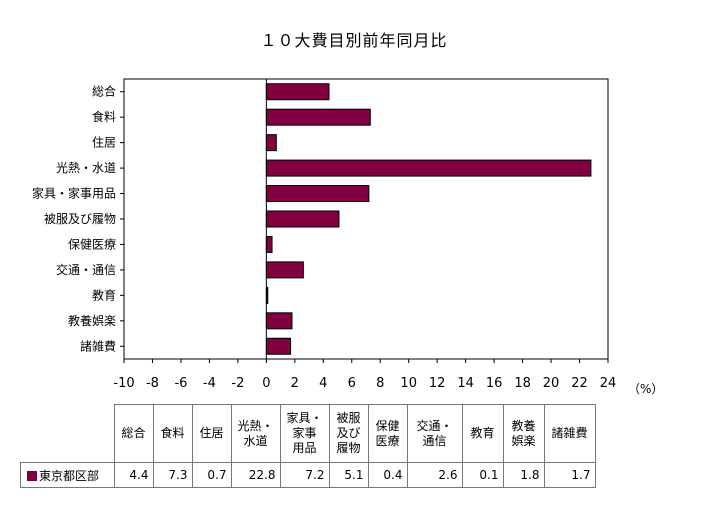 The height and width of the screenshot is (508, 708). I want to click on table-value-cell: 7.3, so click(172, 475).